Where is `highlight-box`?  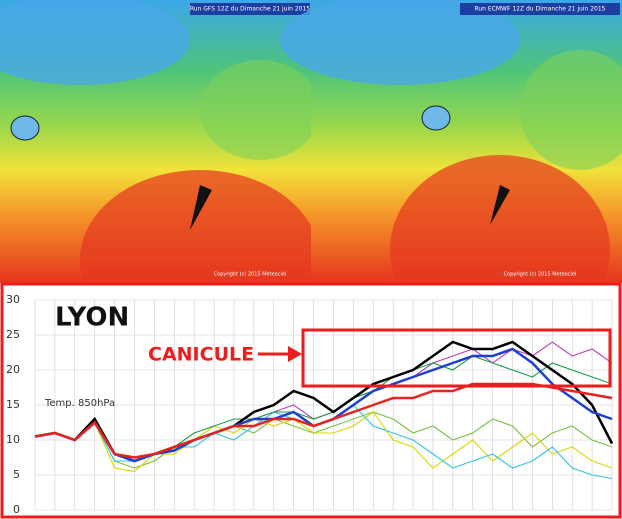
highlight-box is located at coordinates (456, 358).